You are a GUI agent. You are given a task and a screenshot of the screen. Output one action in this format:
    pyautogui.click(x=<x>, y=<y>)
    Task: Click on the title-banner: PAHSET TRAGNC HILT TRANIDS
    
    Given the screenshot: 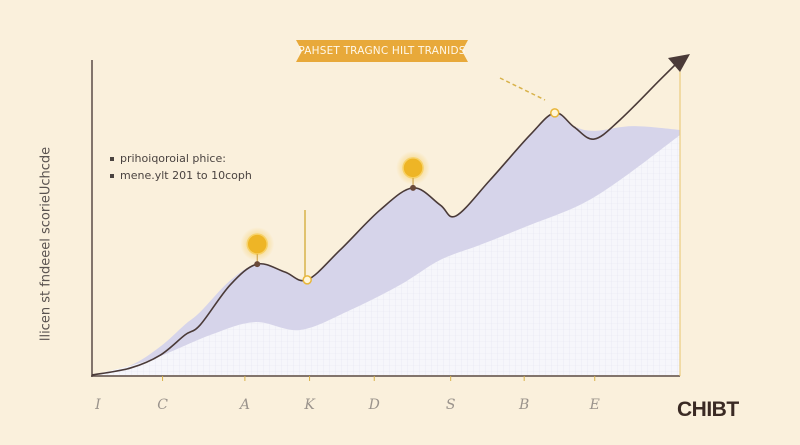 What is the action you would take?
    pyautogui.click(x=382, y=51)
    